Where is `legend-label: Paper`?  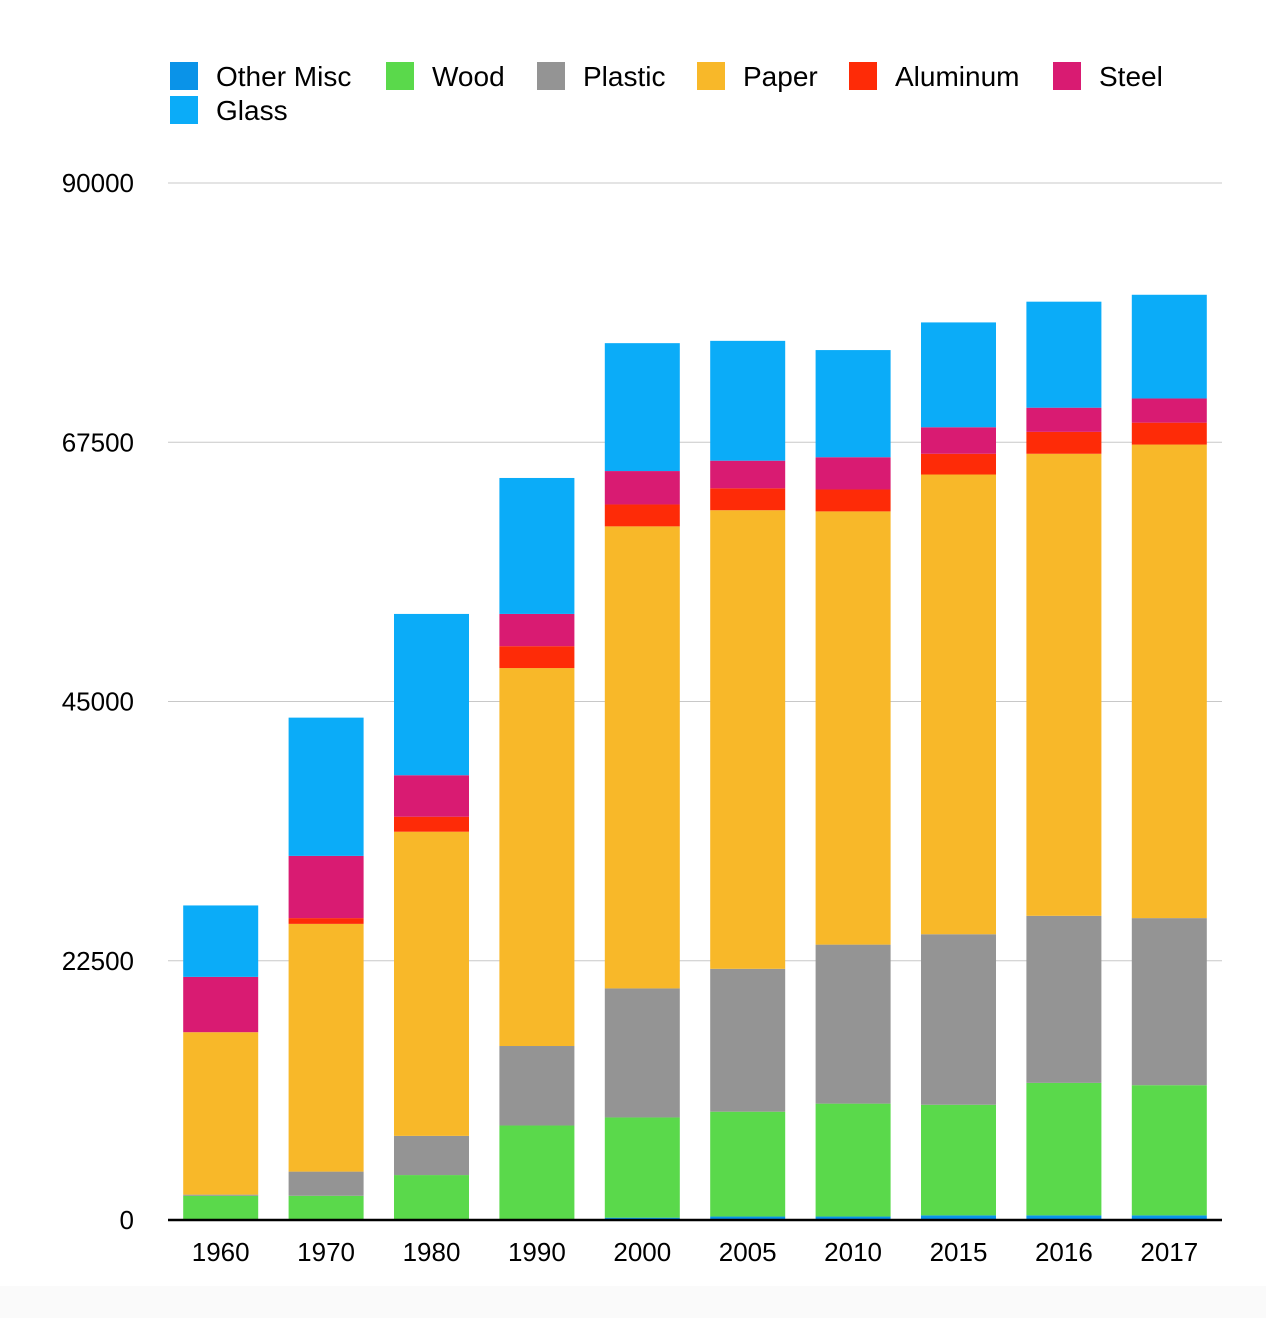 legend-label: Paper is located at coordinates (780, 76).